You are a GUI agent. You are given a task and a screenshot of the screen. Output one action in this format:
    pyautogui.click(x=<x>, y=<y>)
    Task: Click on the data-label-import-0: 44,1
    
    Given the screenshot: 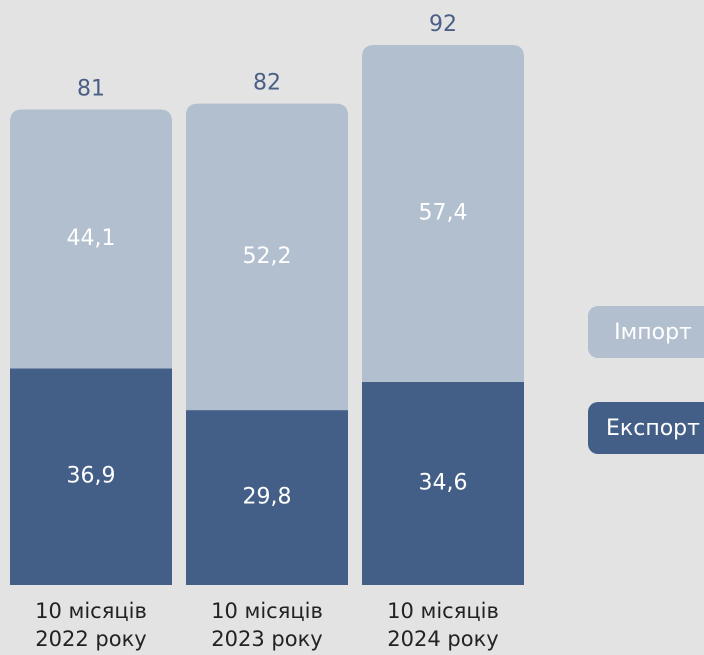 What is the action you would take?
    pyautogui.click(x=91, y=238)
    